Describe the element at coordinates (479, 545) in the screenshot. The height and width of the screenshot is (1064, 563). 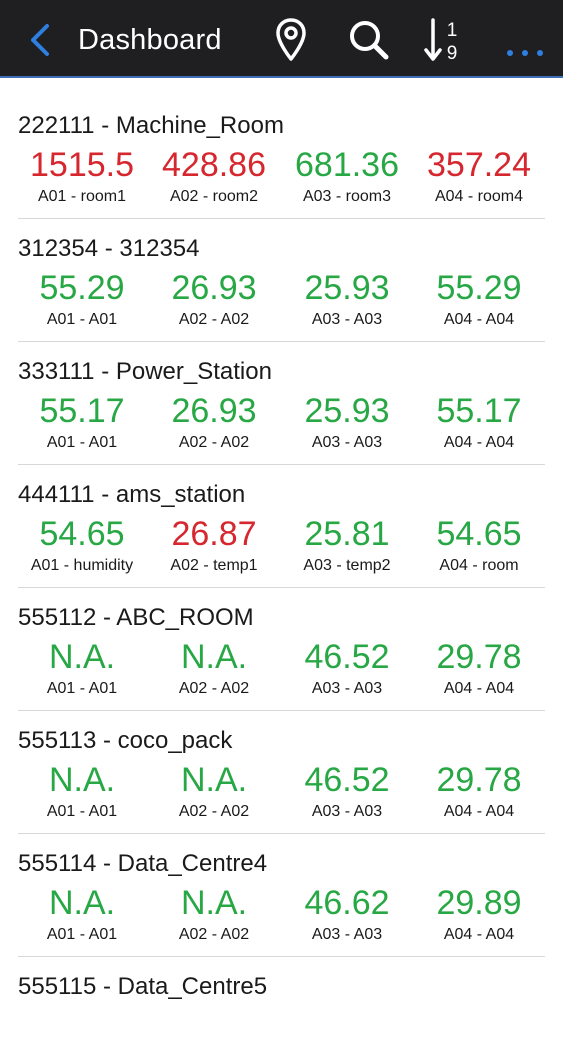
I see `reading: 54.65 A04 - room` at that location.